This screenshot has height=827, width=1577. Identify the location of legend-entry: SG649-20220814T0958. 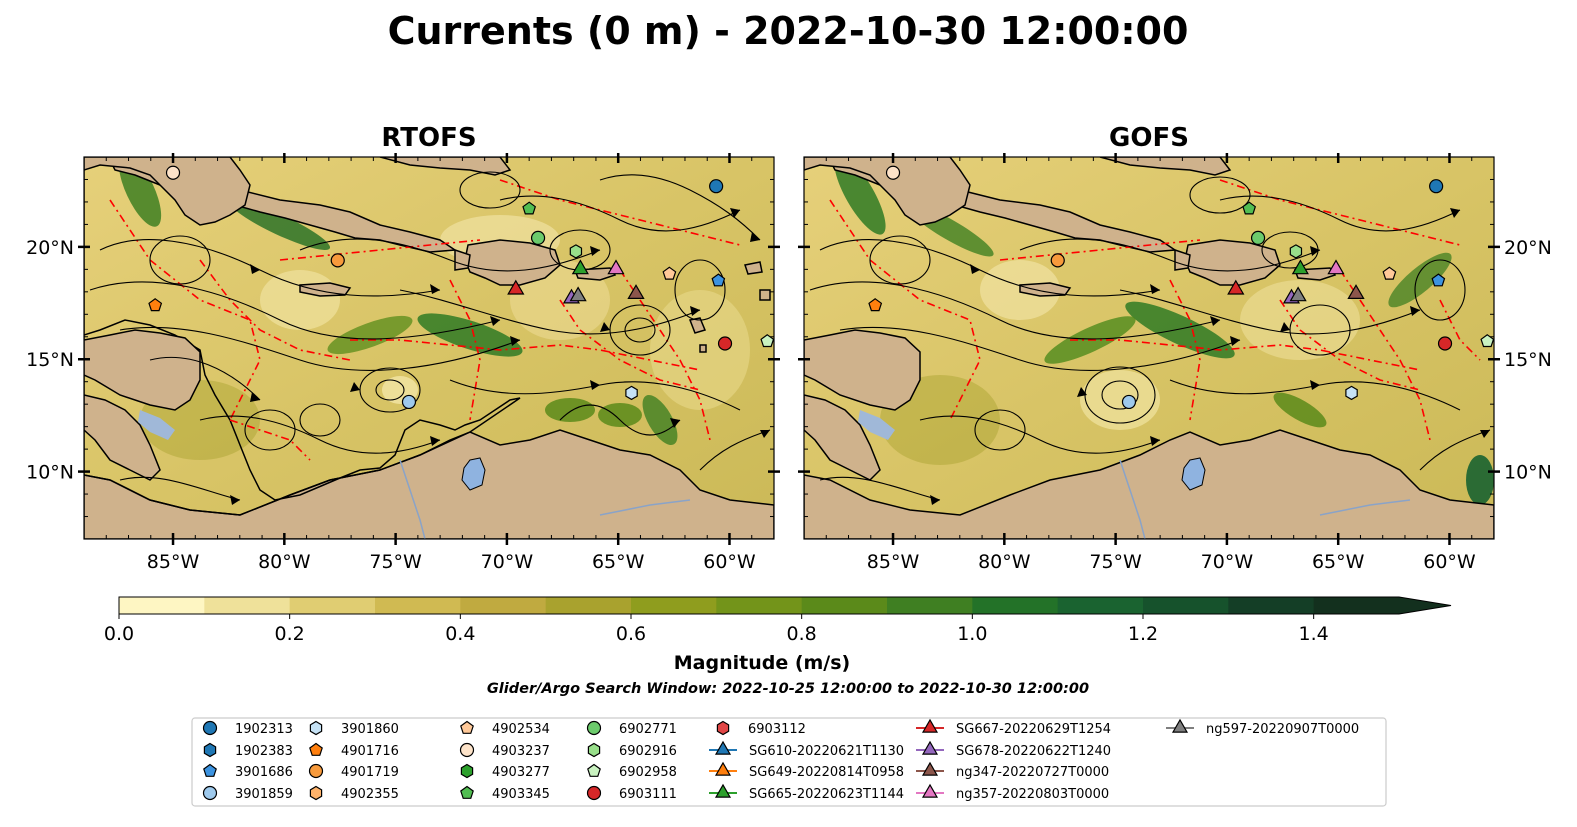
(806, 770).